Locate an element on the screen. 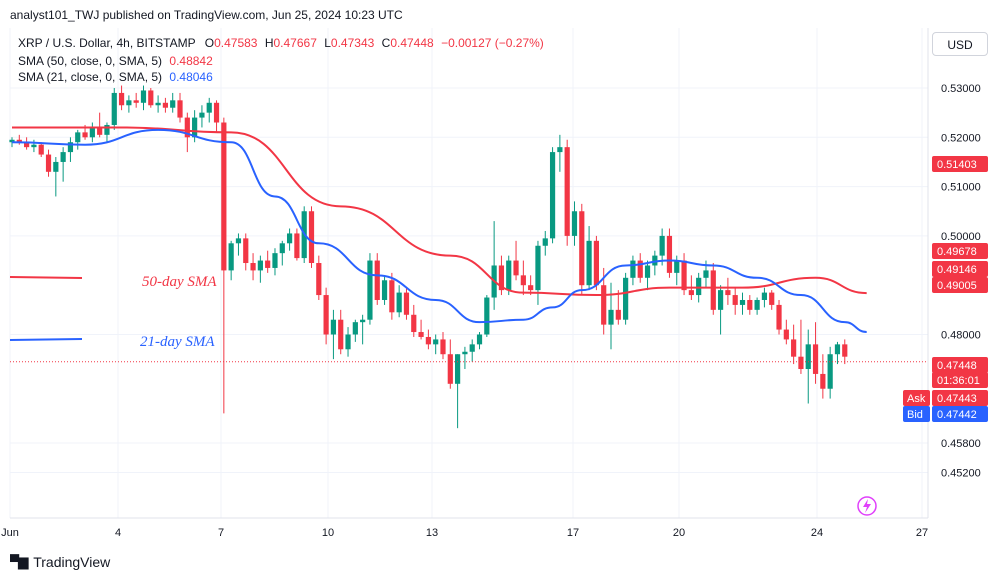 This screenshot has width=1003, height=581. sma21-value: 0.48046 is located at coordinates (191, 77).